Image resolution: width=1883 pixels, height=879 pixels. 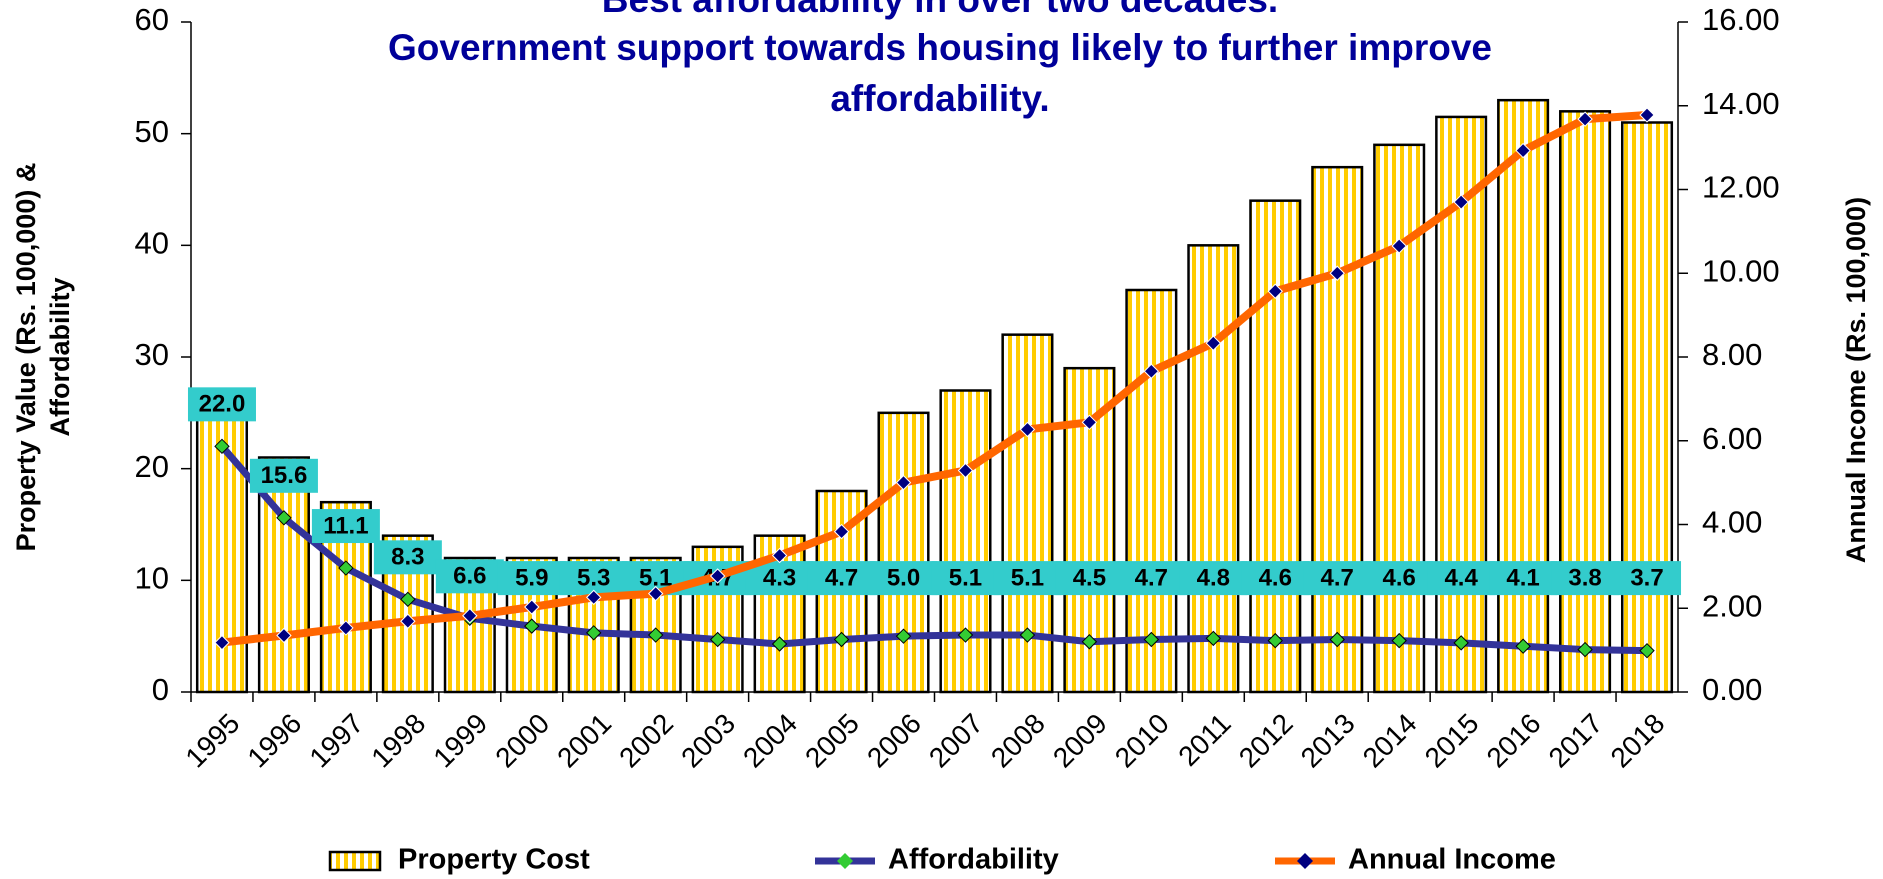 What do you see at coordinates (152, 354) in the screenshot?
I see `y-tick-label: 30` at bounding box center [152, 354].